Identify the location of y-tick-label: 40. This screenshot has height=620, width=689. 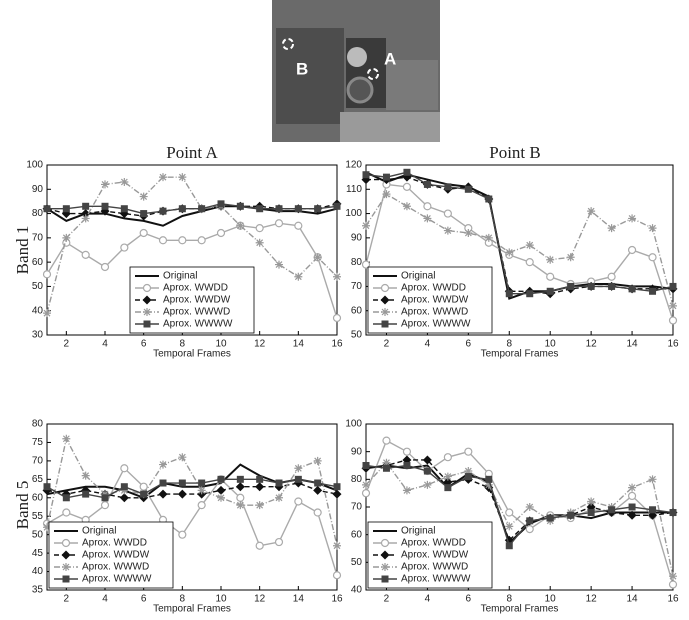
(38, 571).